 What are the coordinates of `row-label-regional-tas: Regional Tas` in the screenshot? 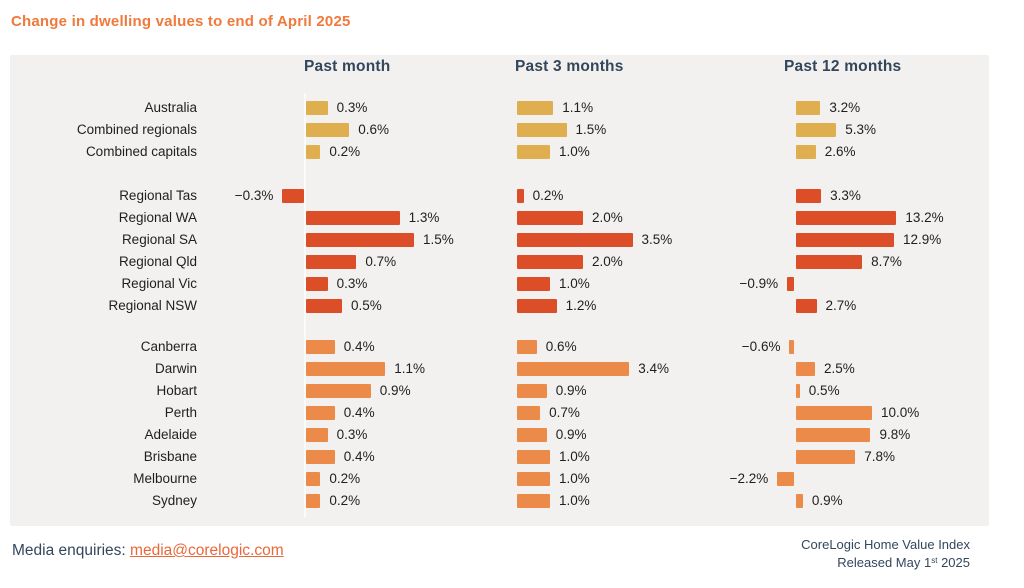 It's located at (158, 195).